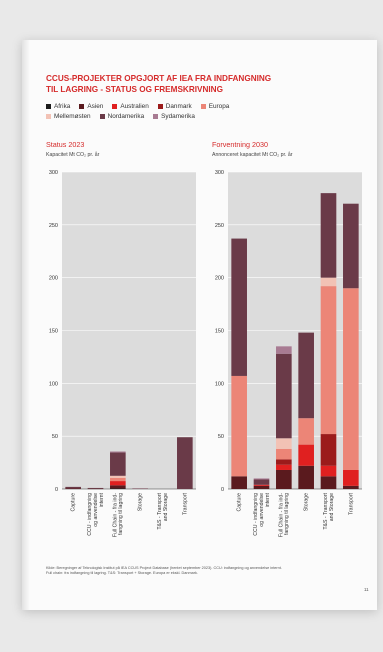  I want to click on legend-item: Europa, so click(215, 106).